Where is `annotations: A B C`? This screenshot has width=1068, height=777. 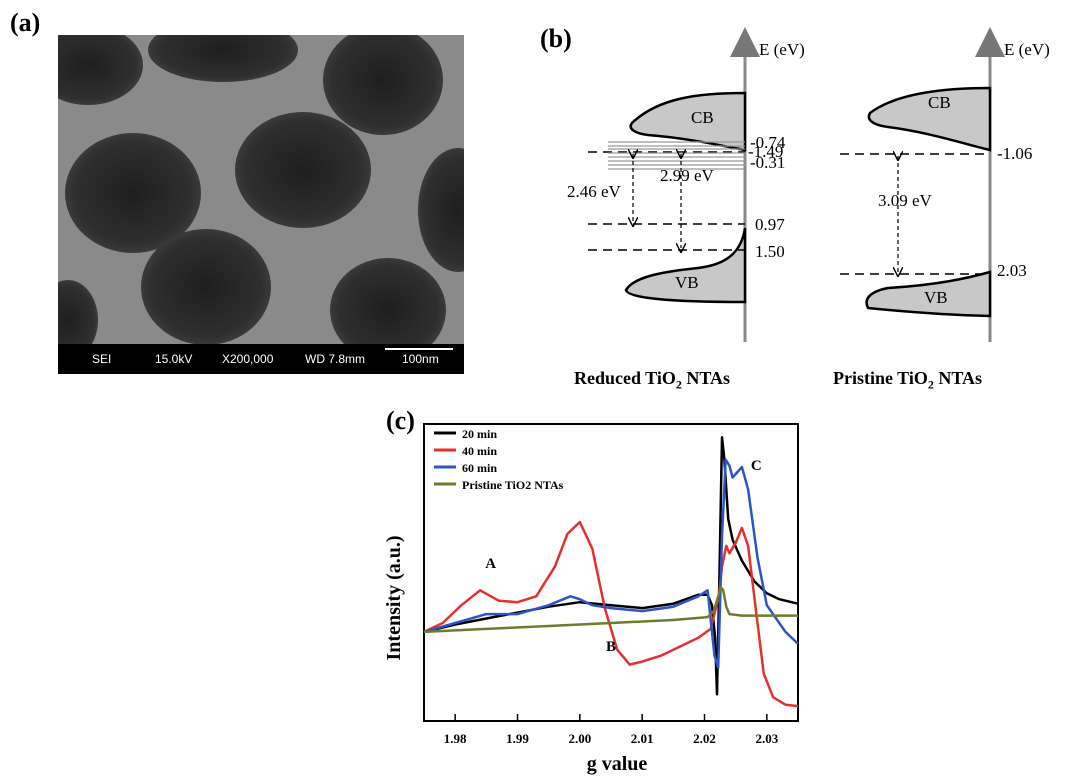
annotations: A B C is located at coordinates (623, 556).